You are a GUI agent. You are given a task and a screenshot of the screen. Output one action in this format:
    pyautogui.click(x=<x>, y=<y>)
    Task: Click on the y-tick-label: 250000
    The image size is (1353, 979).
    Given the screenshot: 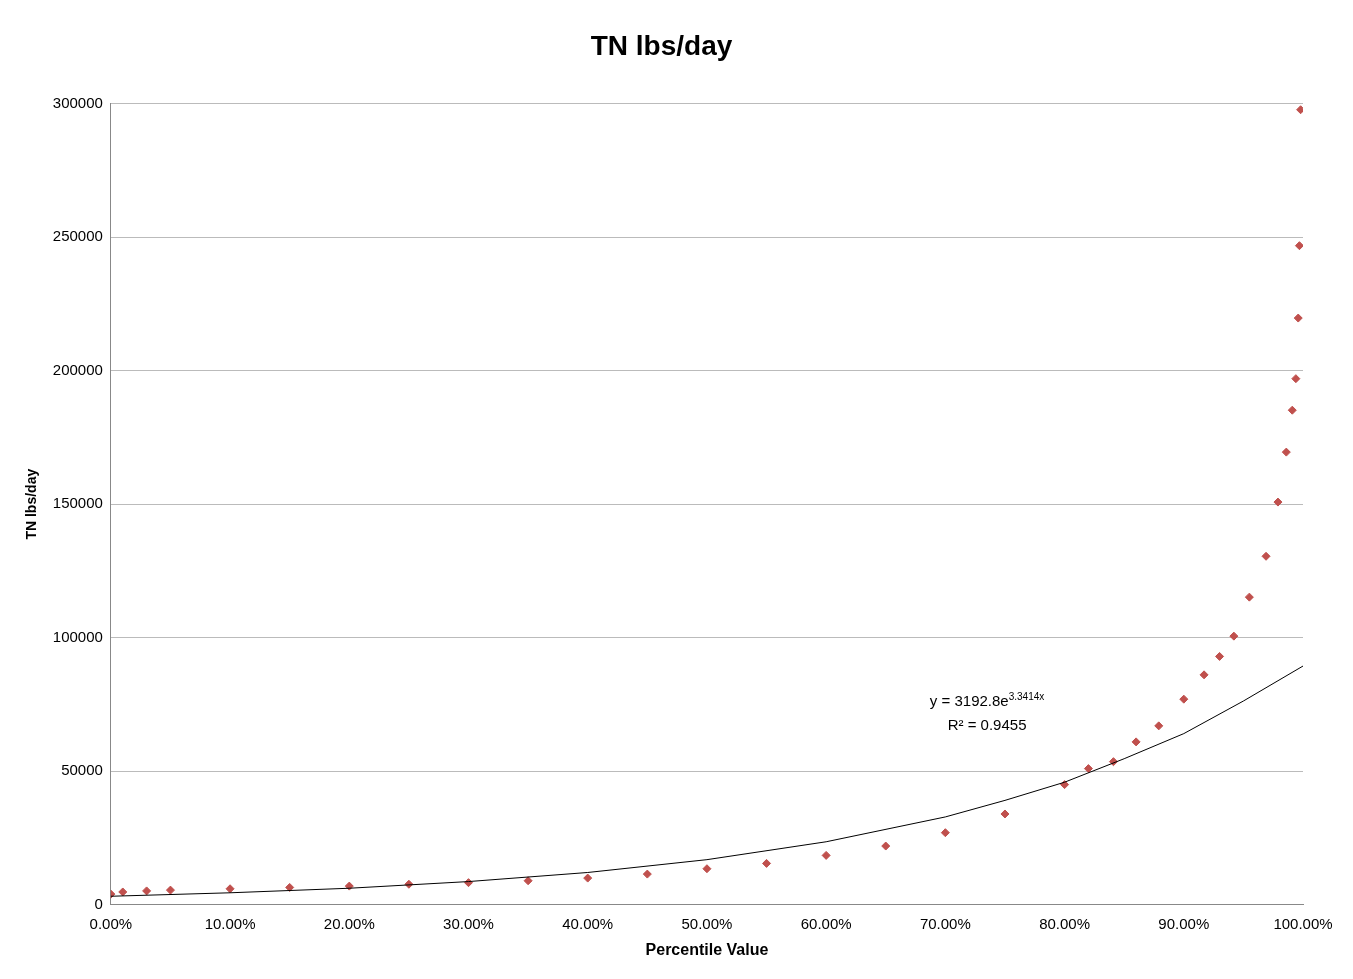 What is the action you would take?
    pyautogui.click(x=77, y=236)
    